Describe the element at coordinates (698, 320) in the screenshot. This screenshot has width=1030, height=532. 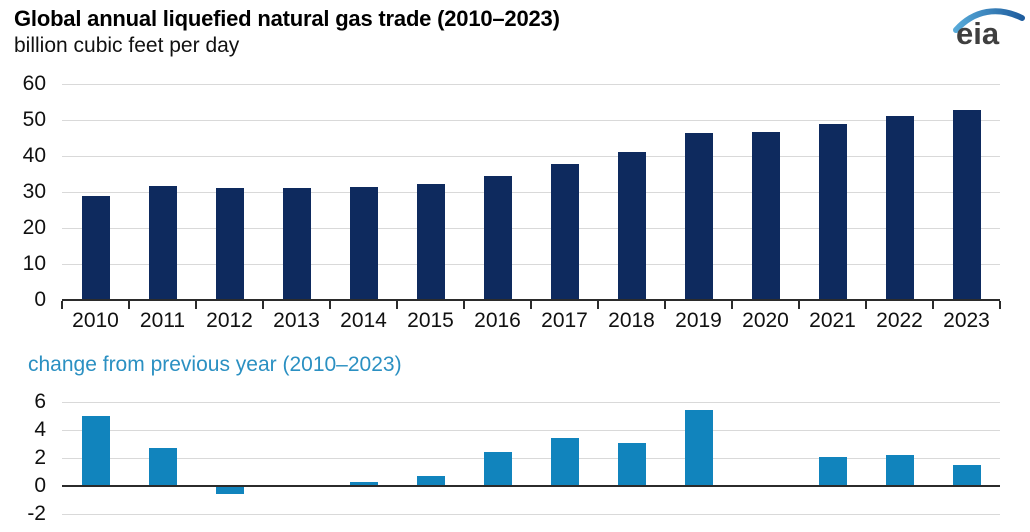
I see `x-tick-label-2019: 2019` at that location.